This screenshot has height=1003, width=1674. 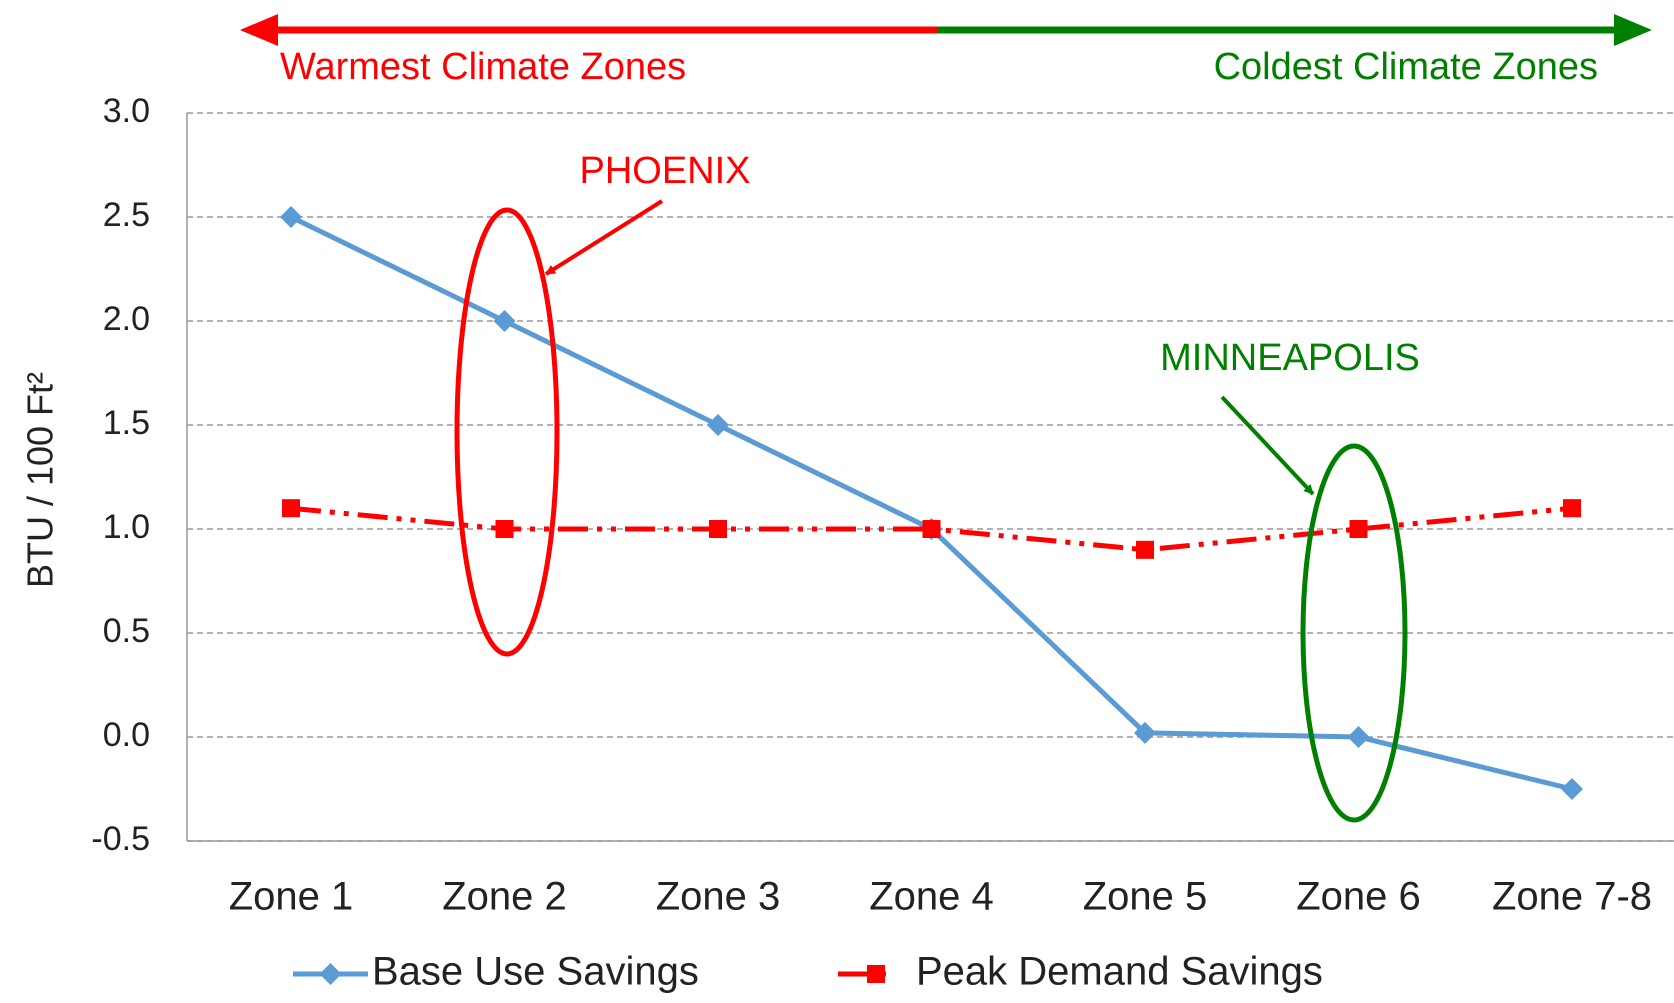 What do you see at coordinates (126, 215) in the screenshot?
I see `y-tick-label: 2.5` at bounding box center [126, 215].